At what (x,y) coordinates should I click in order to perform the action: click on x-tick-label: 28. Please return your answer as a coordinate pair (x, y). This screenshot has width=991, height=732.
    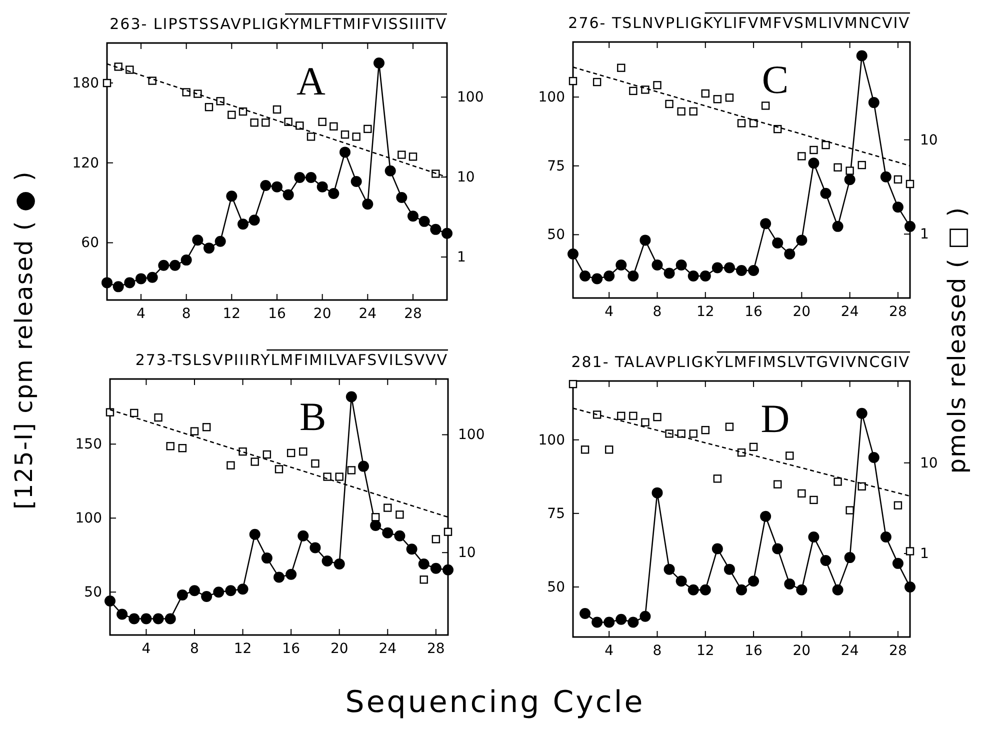
    Looking at the image, I should click on (898, 650).